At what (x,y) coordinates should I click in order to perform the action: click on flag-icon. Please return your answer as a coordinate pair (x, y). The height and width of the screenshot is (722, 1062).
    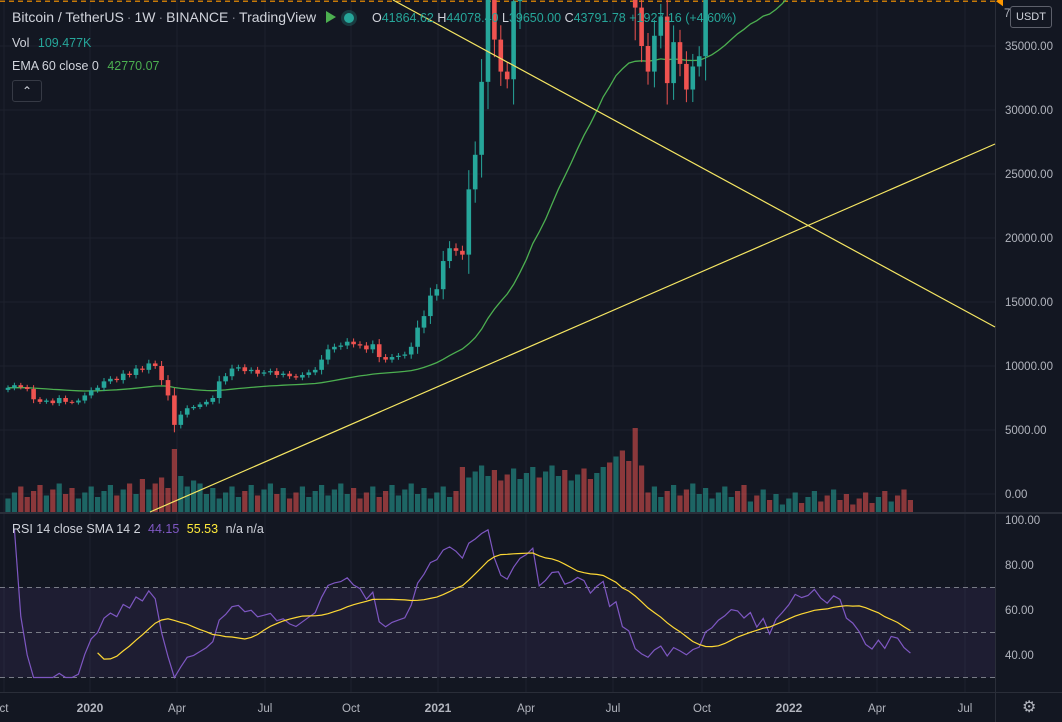
    Looking at the image, I should click on (331, 17).